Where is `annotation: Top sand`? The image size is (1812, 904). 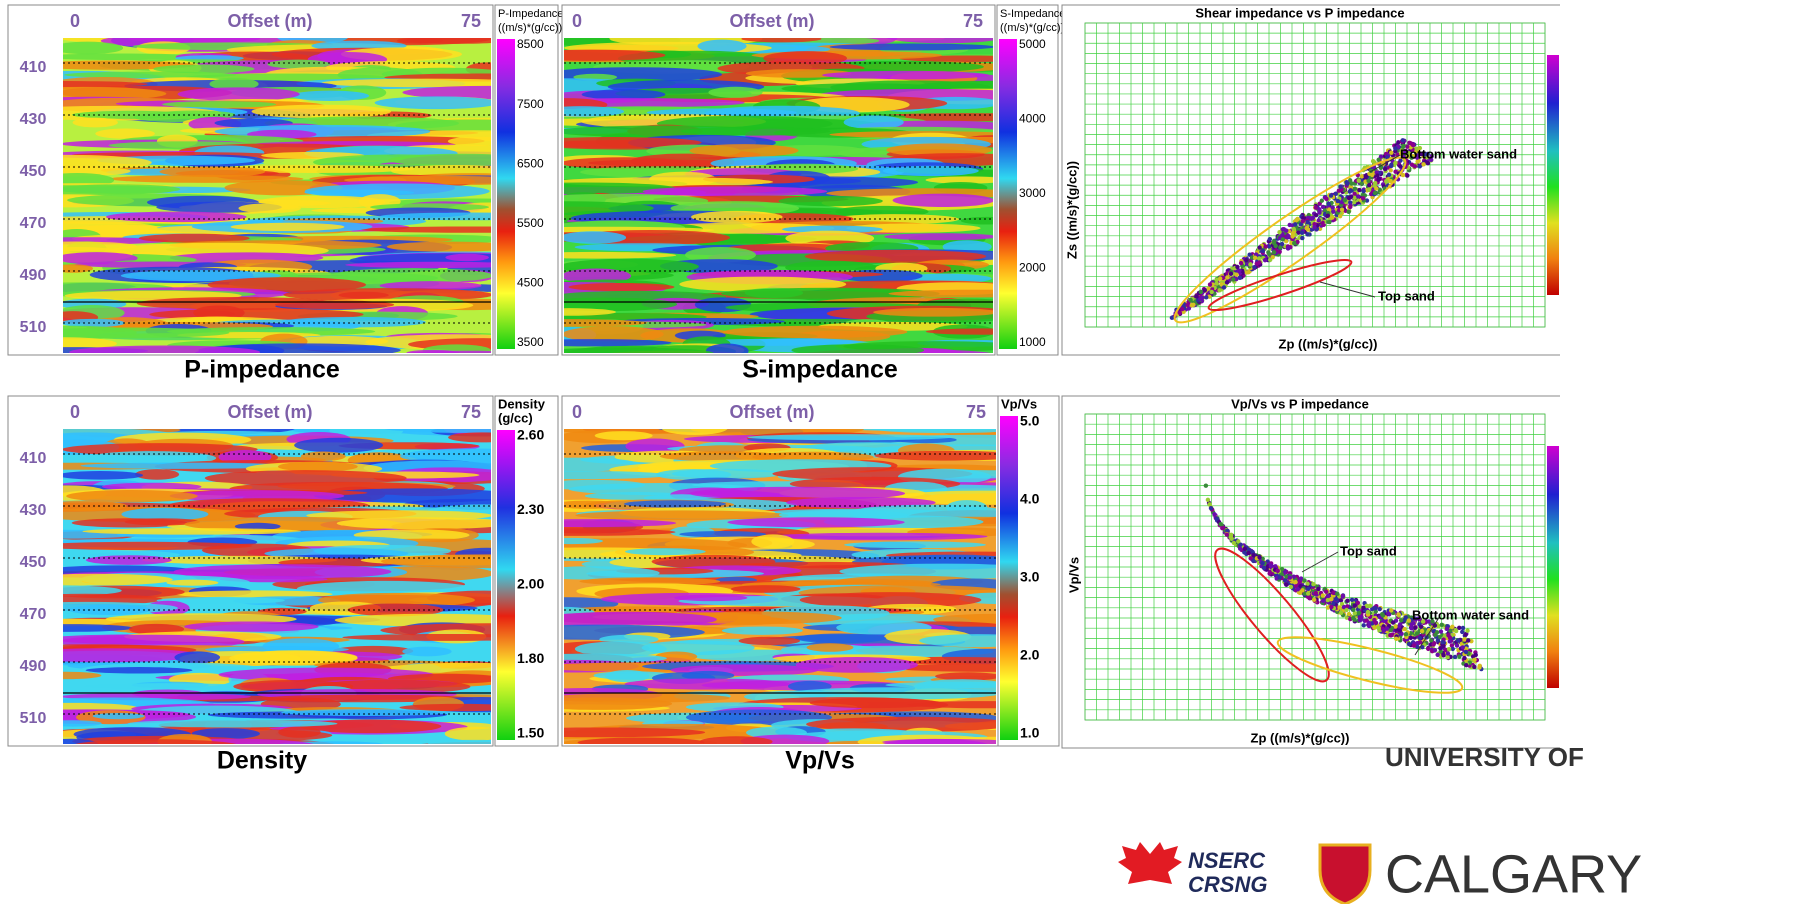
annotation: Top sand is located at coordinates (1368, 550).